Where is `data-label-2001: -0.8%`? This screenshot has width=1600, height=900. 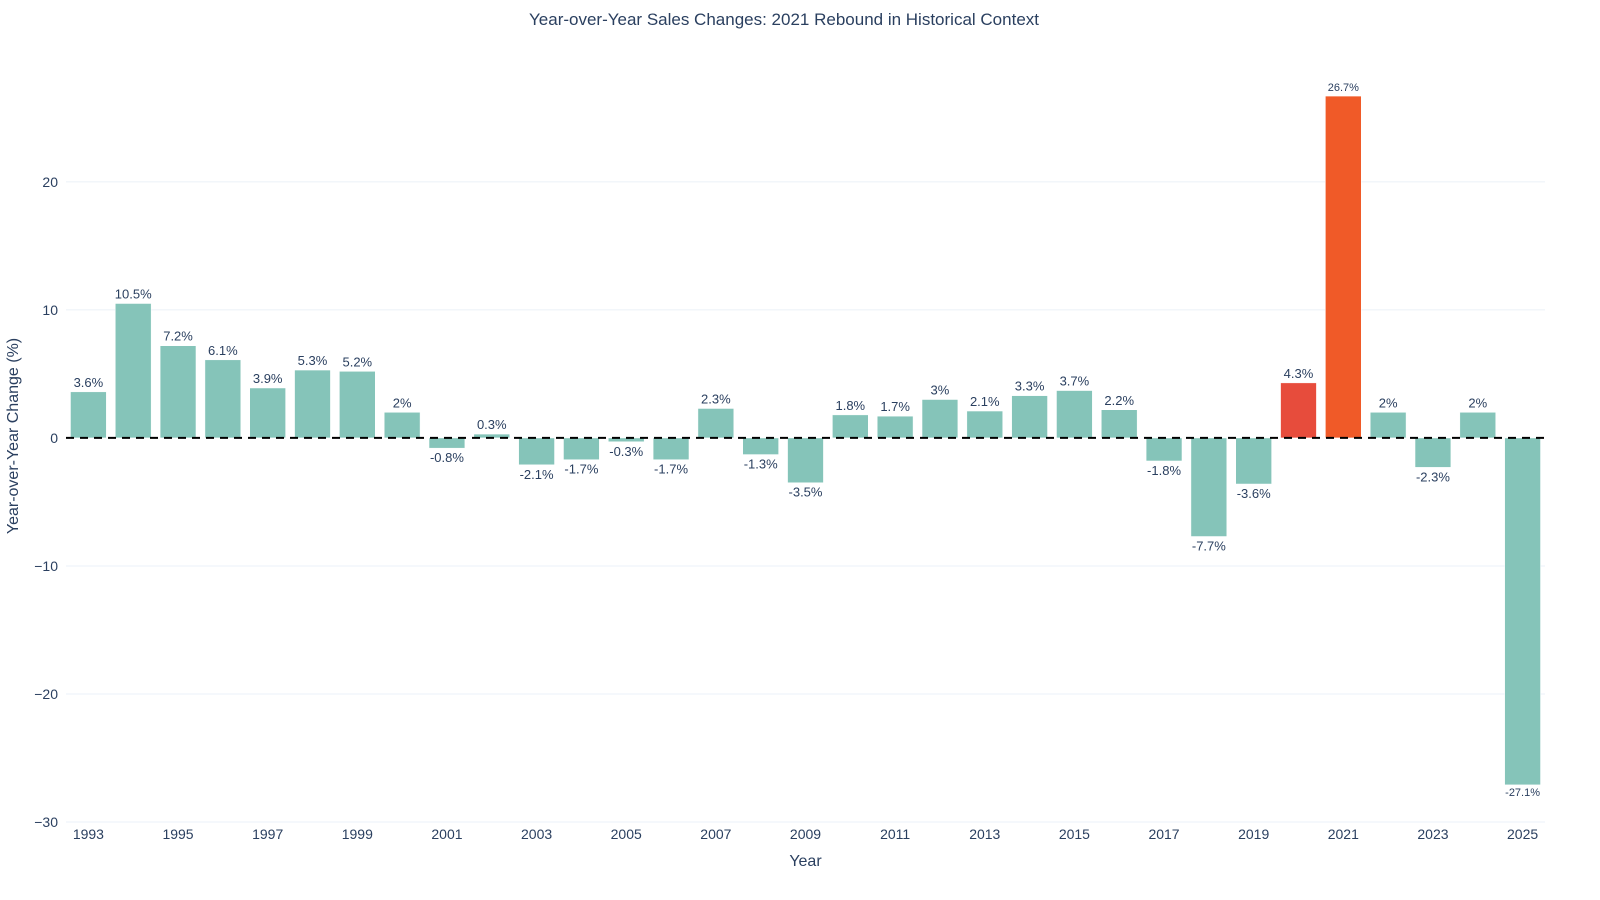 data-label-2001: -0.8% is located at coordinates (447, 457).